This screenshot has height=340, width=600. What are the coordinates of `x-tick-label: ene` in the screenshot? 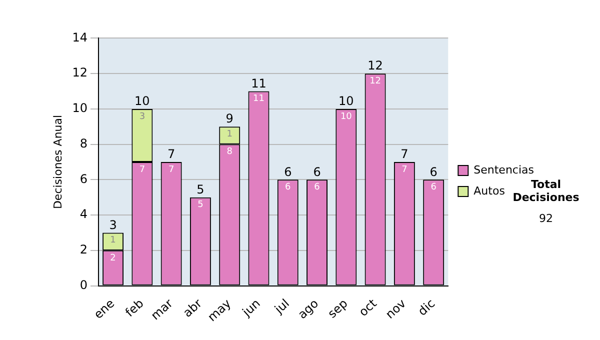 It's located at (104, 309).